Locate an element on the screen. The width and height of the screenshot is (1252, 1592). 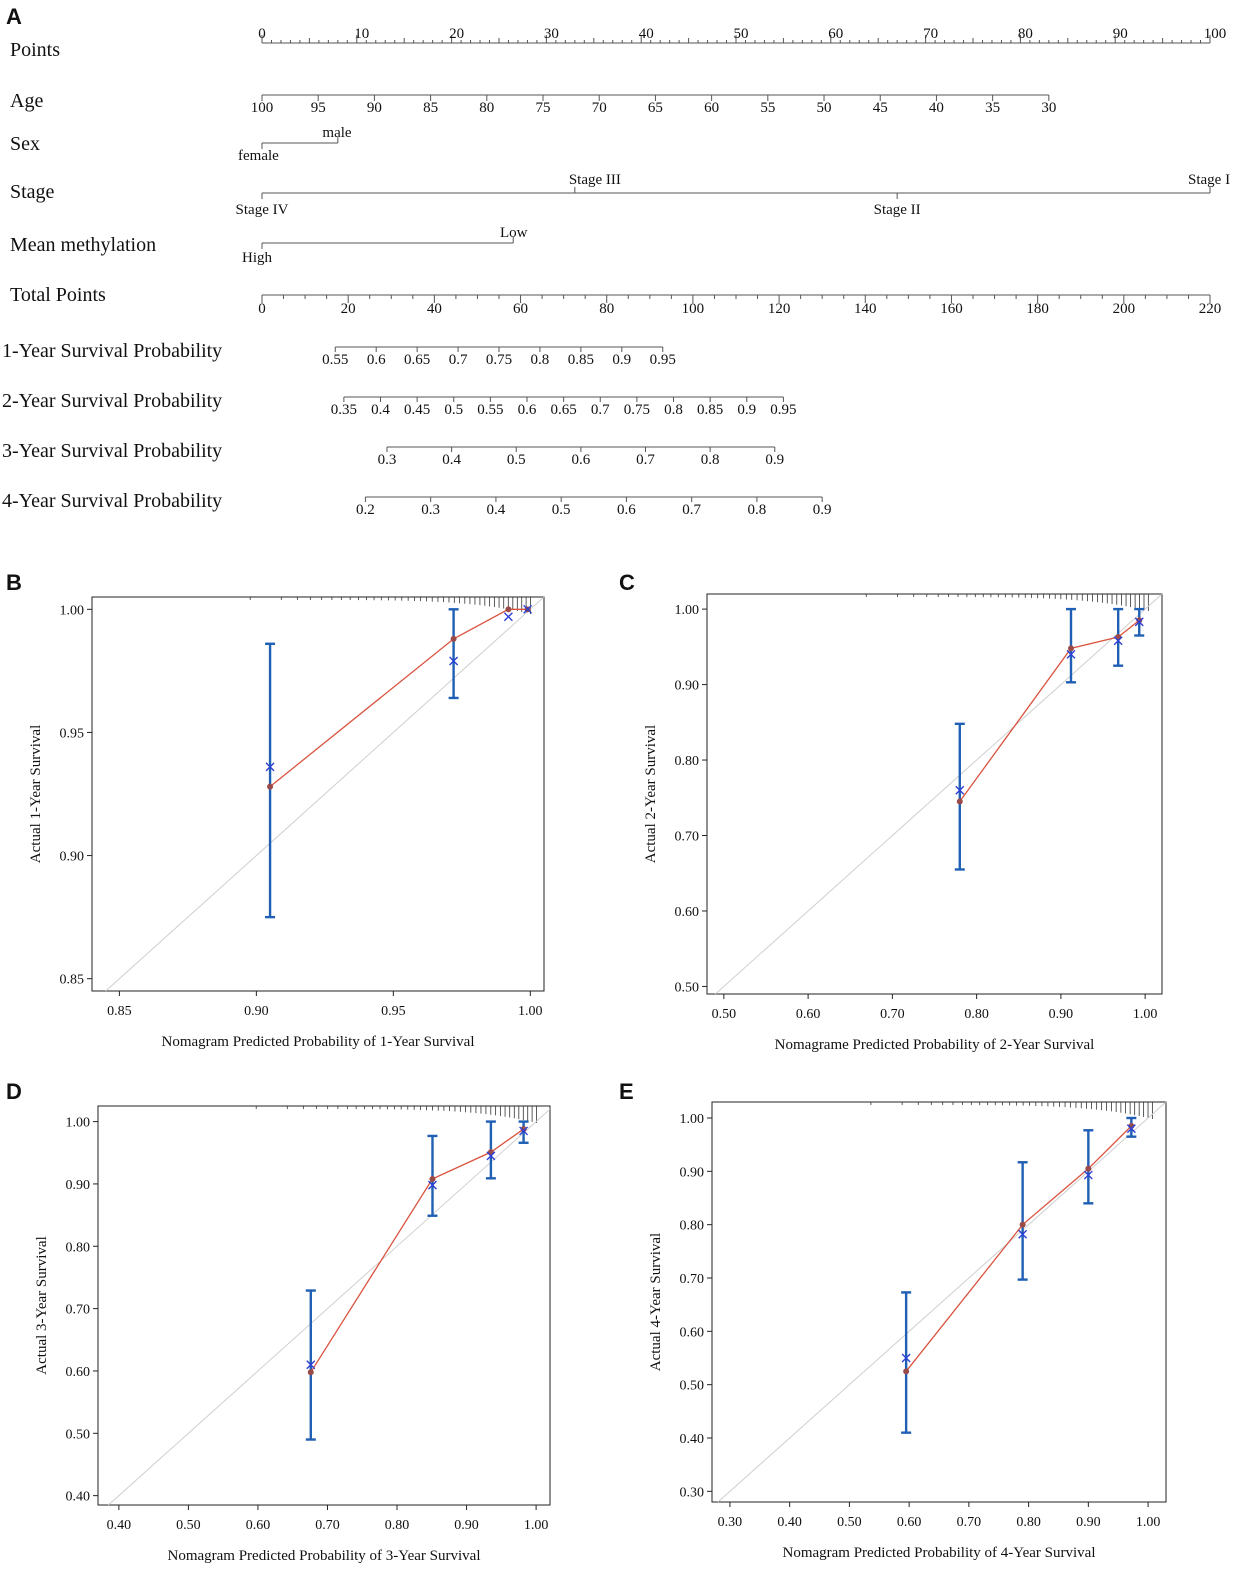
tick-label: 0.75 is located at coordinates (499, 360).